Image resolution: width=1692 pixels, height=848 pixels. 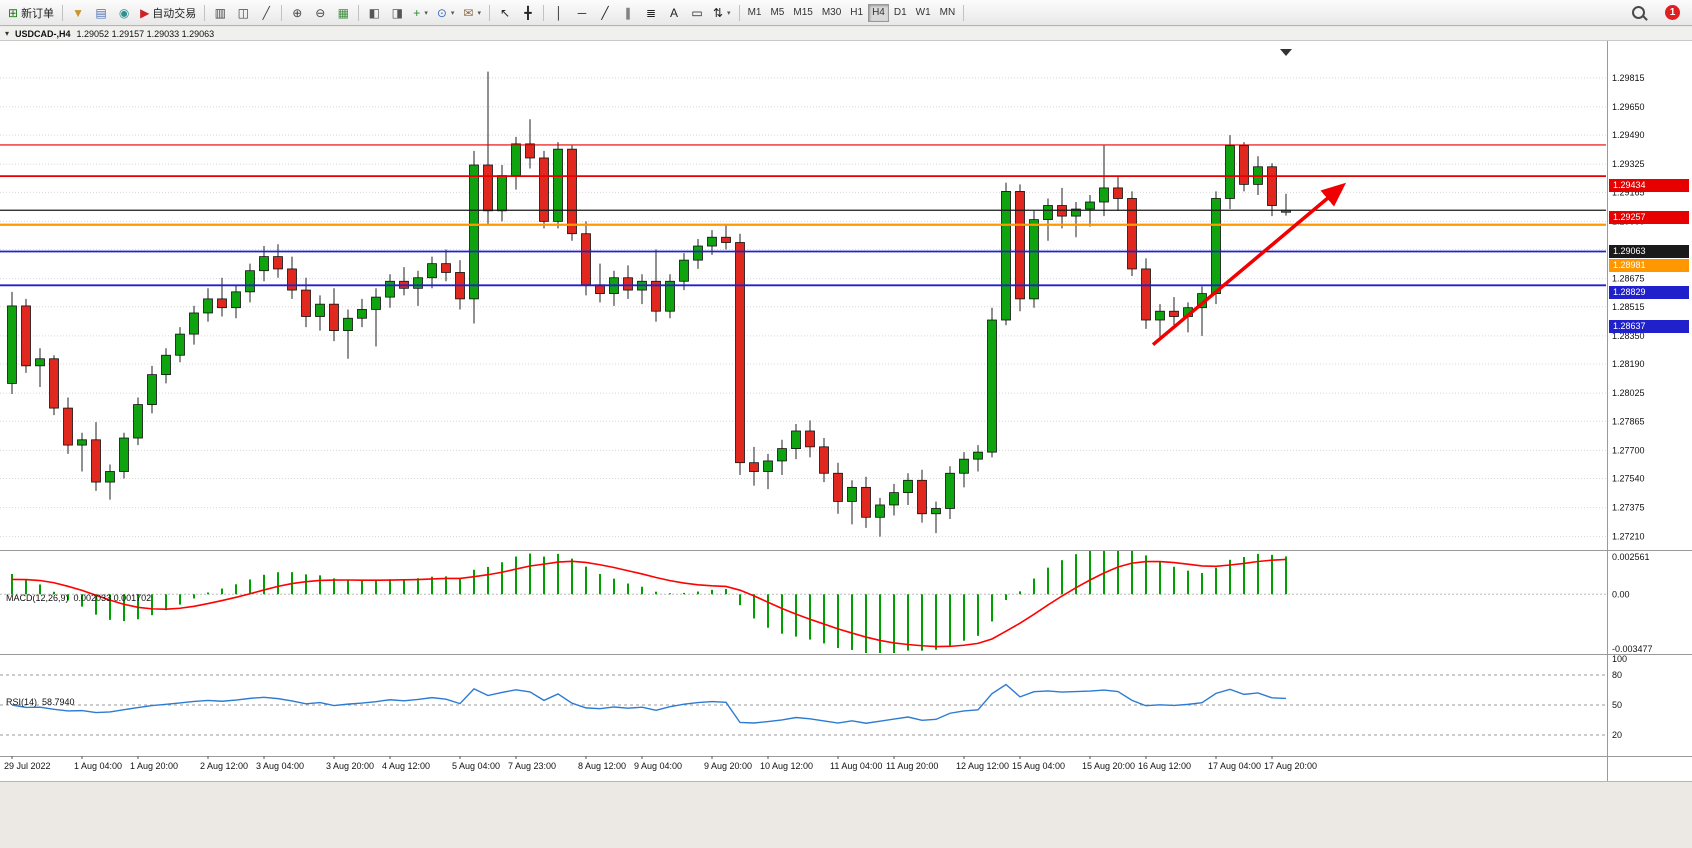 I want to click on zoom-out-icon: ⊖, so click(x=320, y=12).